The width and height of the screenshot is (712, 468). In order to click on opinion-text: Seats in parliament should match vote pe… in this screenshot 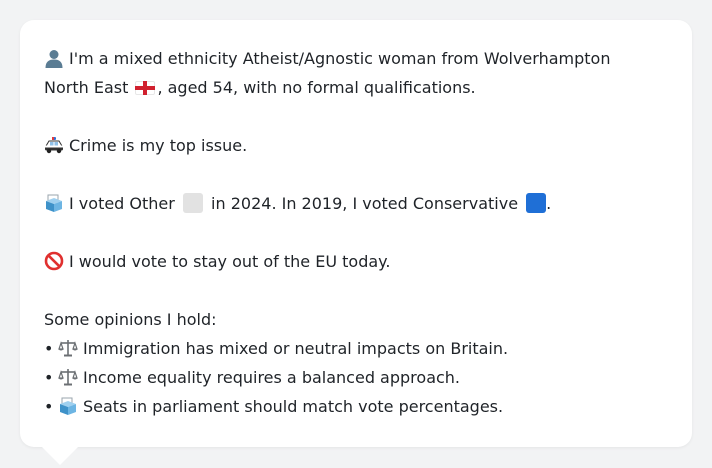, I will do `click(293, 406)`.